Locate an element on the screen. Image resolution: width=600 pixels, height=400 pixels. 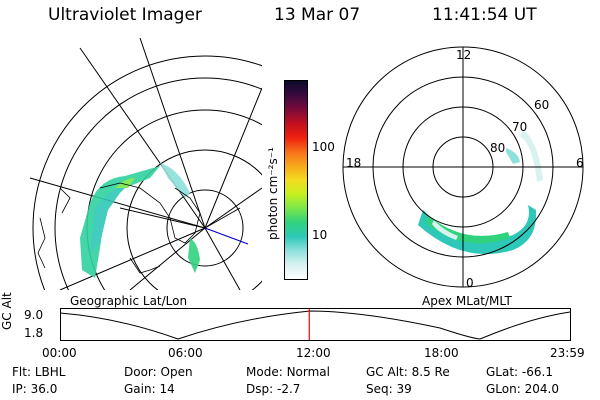
altitude-timeline is located at coordinates (315, 324).